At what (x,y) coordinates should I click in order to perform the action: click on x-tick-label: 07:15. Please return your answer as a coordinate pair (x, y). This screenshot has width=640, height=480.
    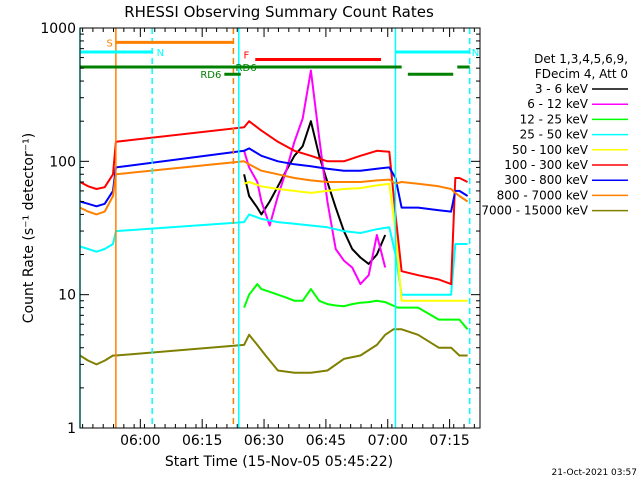
    Looking at the image, I should click on (449, 441).